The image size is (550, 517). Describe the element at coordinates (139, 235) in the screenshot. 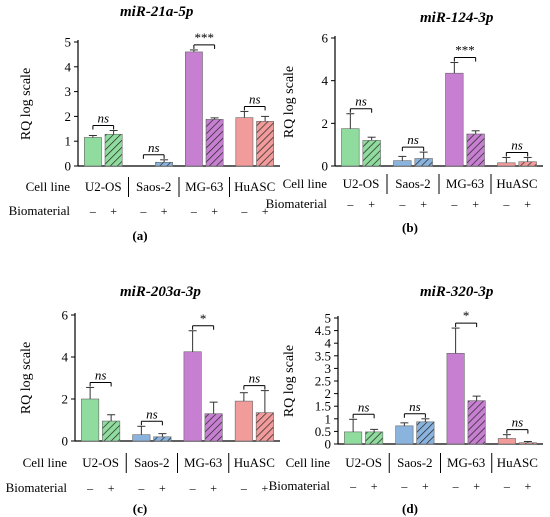

I see `panel-label: (a)` at that location.